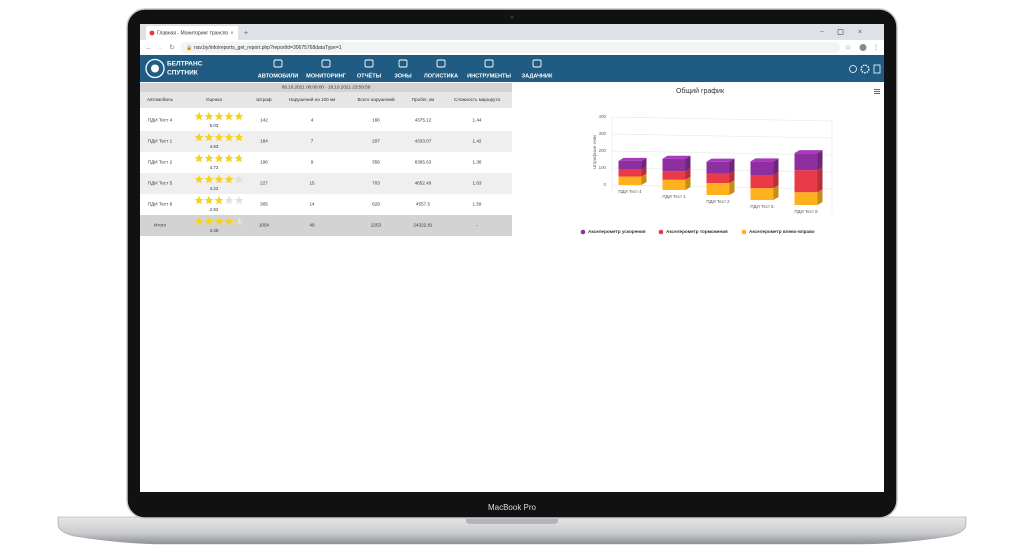  What do you see at coordinates (172, 47) in the screenshot?
I see `reload: ↻` at bounding box center [172, 47].